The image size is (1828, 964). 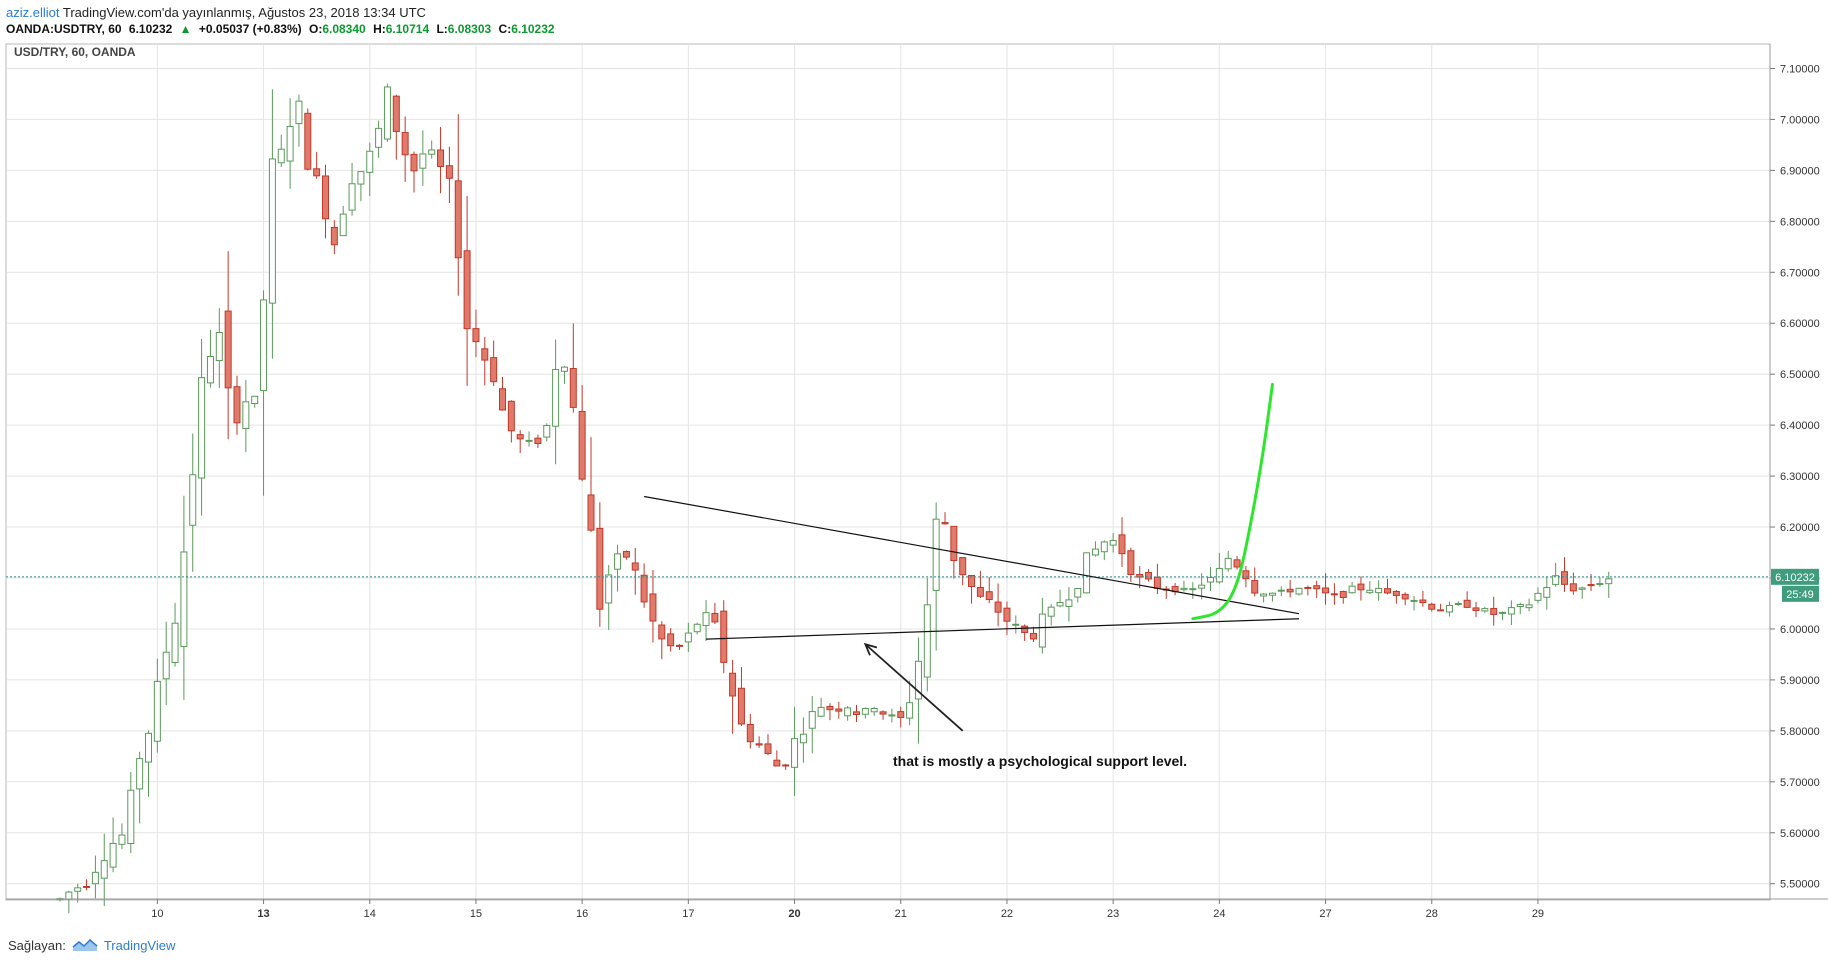 I want to click on y-tick-label: 7.00000, so click(x=1800, y=120).